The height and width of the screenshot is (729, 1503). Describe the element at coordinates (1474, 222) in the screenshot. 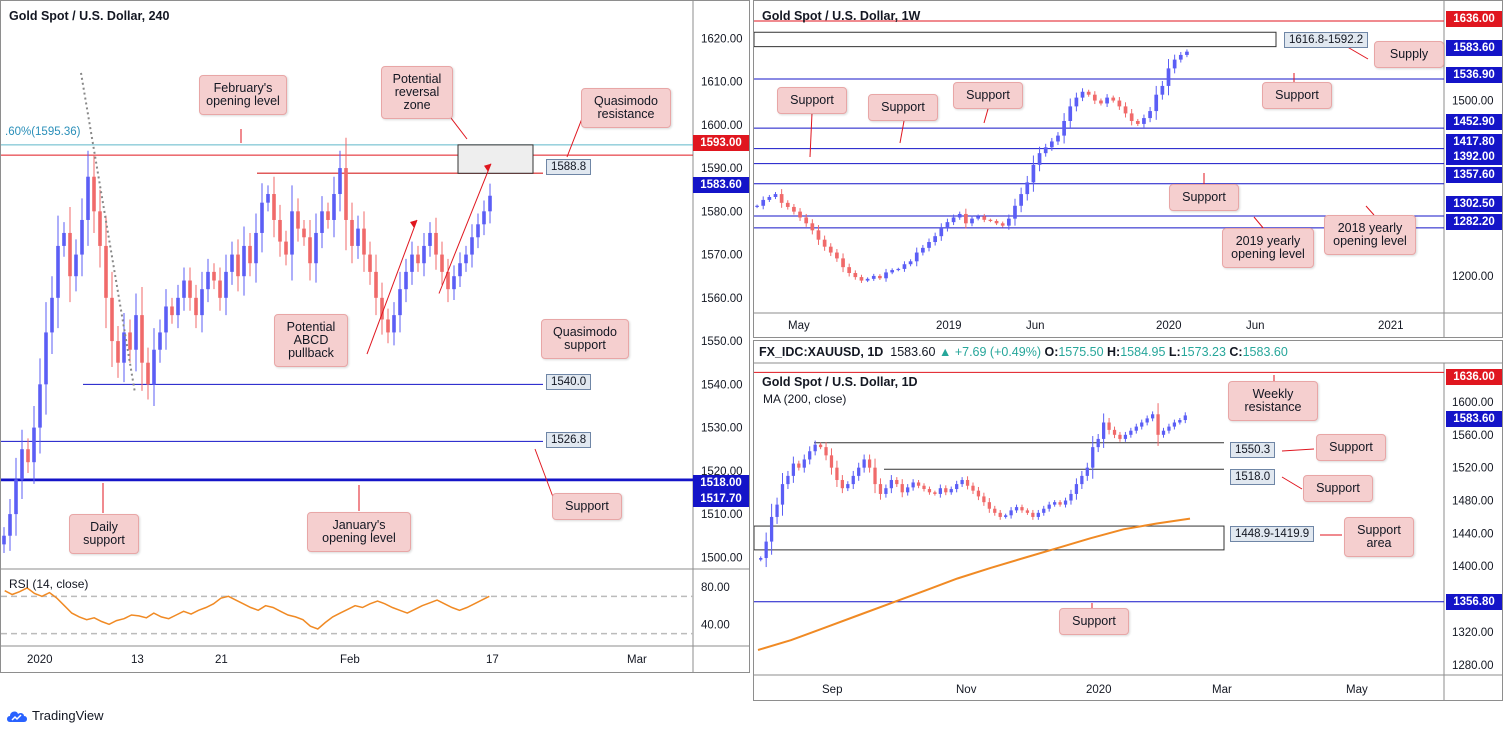

I see `tag-w-1282: 1282.20` at that location.